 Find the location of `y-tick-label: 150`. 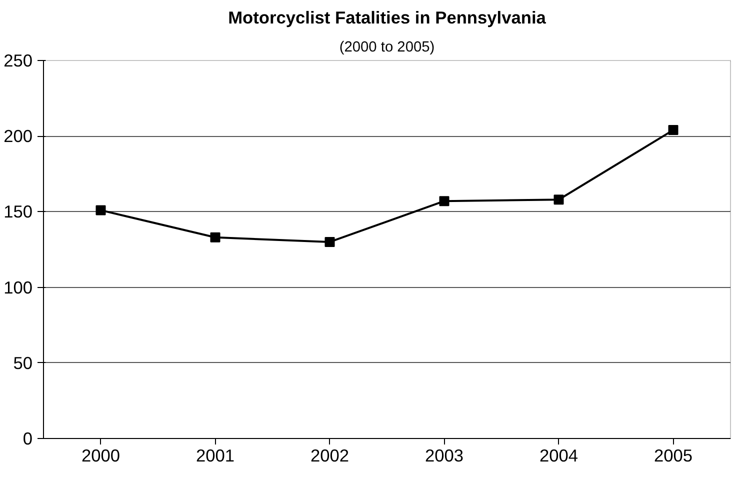

y-tick-label: 150 is located at coordinates (18, 212).